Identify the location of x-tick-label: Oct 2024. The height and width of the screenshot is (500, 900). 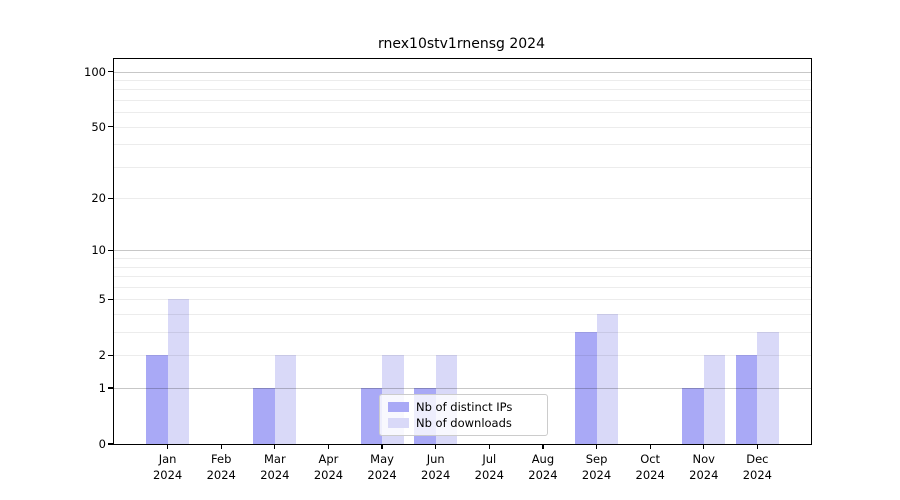
(650, 467).